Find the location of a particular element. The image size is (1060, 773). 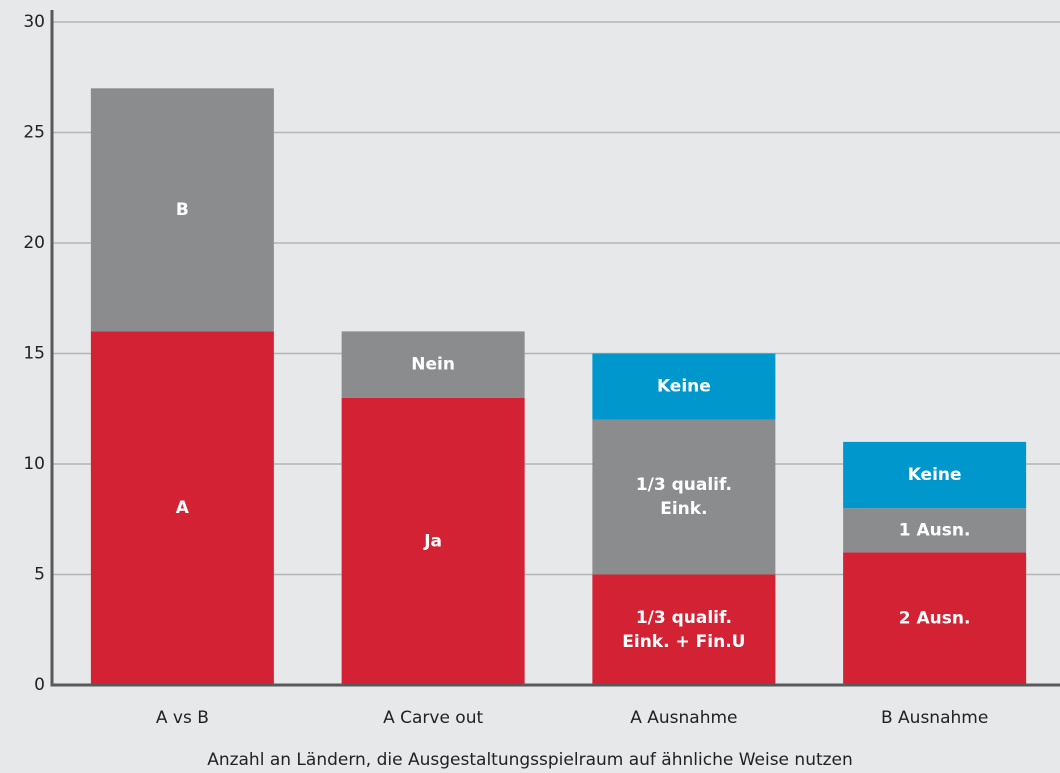

y-tick-label: 0 is located at coordinates (39, 685).